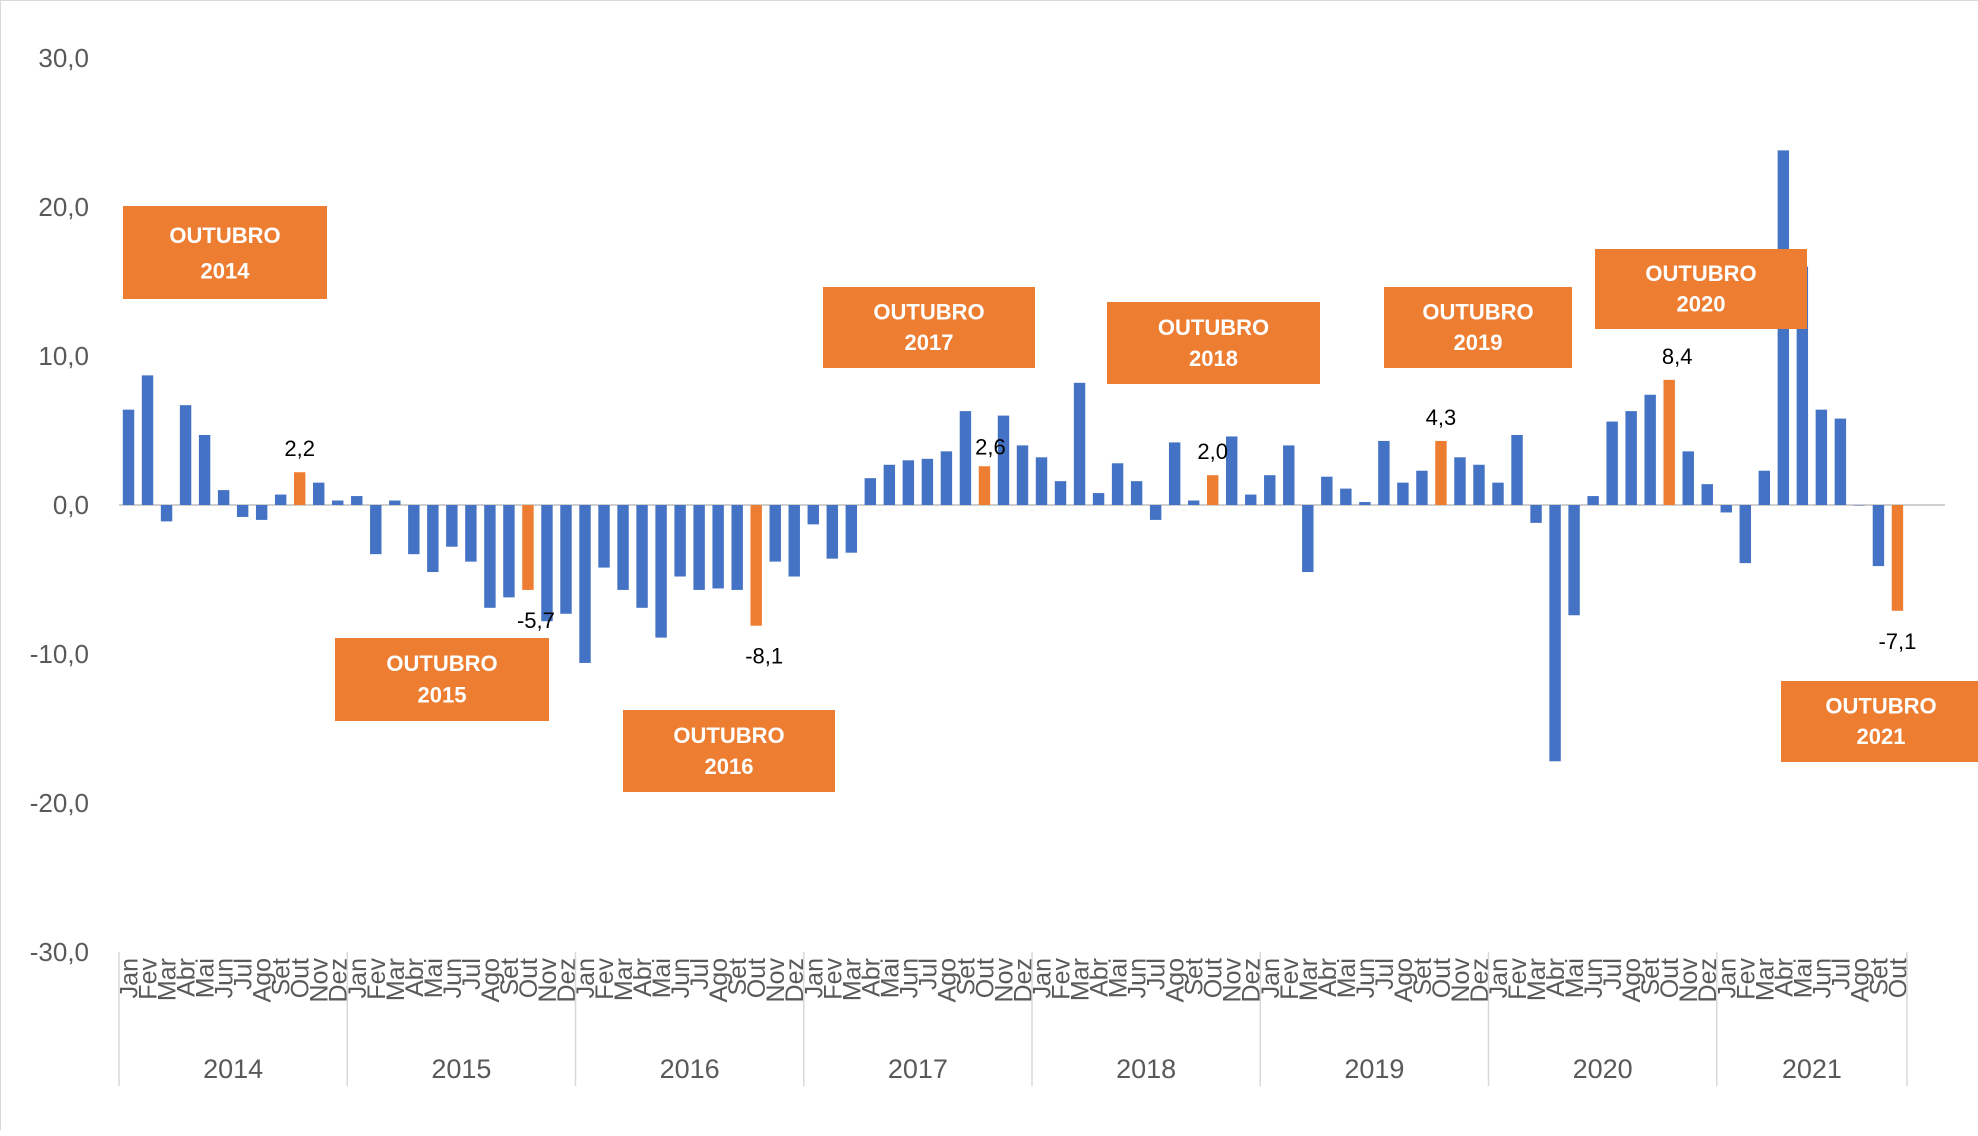 This screenshot has height=1136, width=1978. I want to click on x-month-label: Jun, so click(225, 978).